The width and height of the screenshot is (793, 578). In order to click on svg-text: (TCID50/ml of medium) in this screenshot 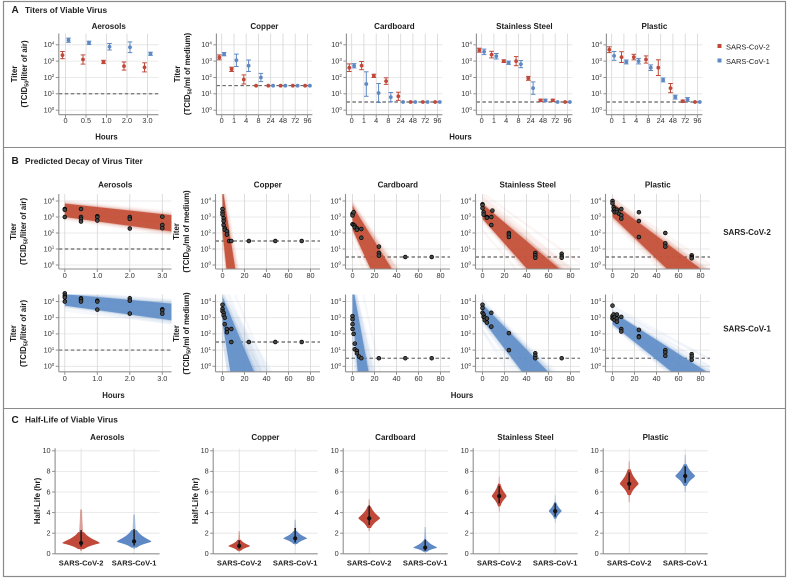, I will do `click(187, 231)`.